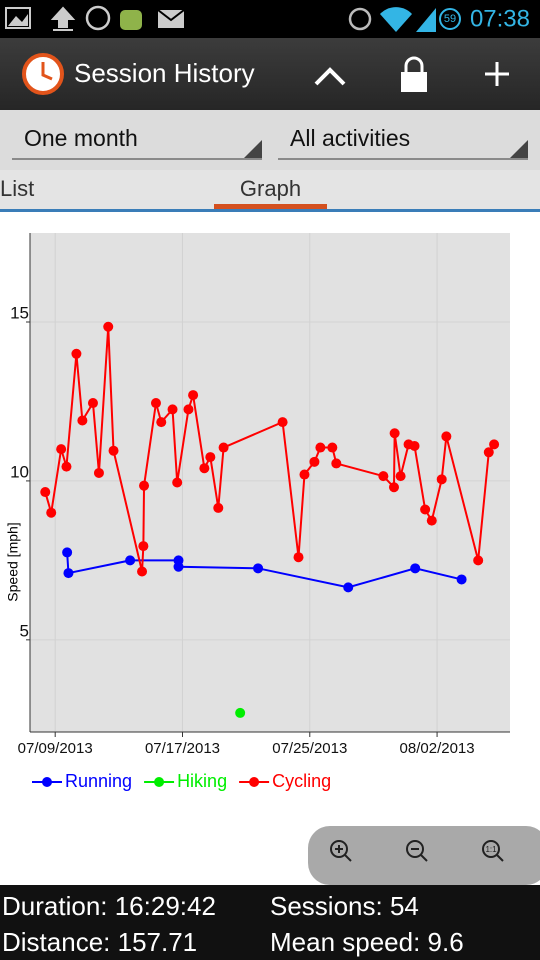  What do you see at coordinates (350, 138) in the screenshot?
I see `activity-value: All activities` at bounding box center [350, 138].